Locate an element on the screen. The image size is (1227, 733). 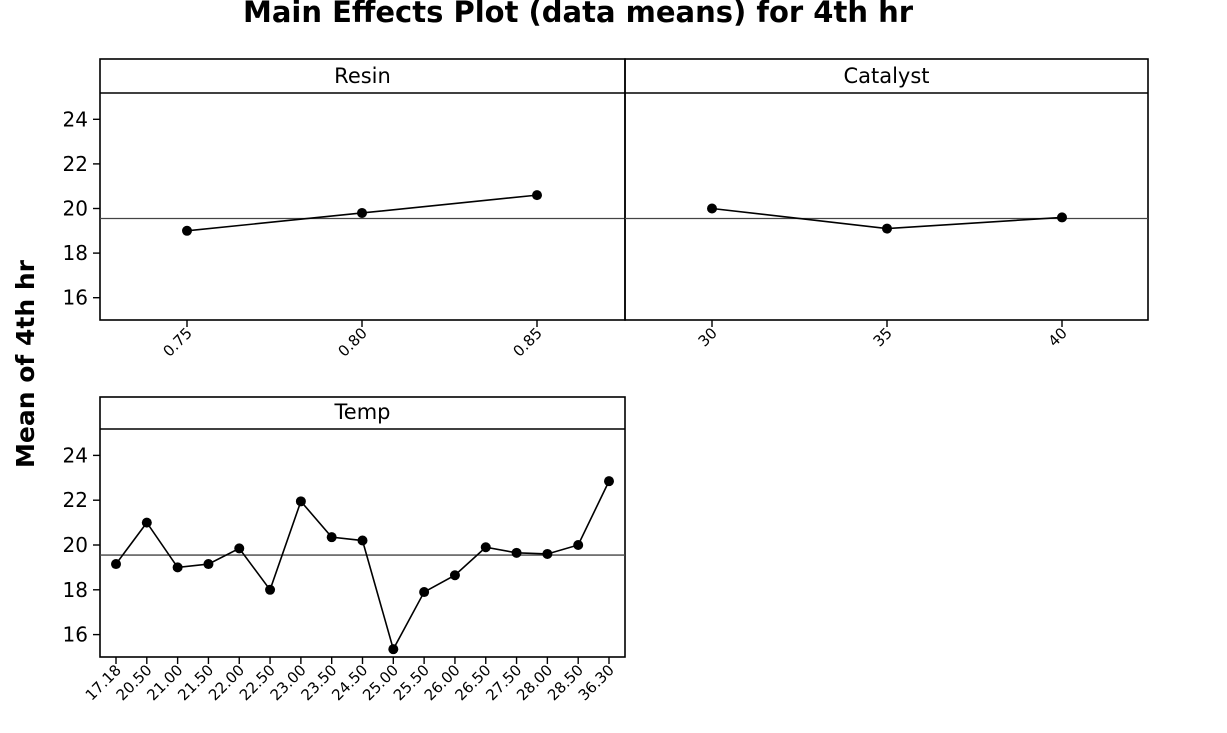
x-tick-label: 30 is located at coordinates (708, 337).